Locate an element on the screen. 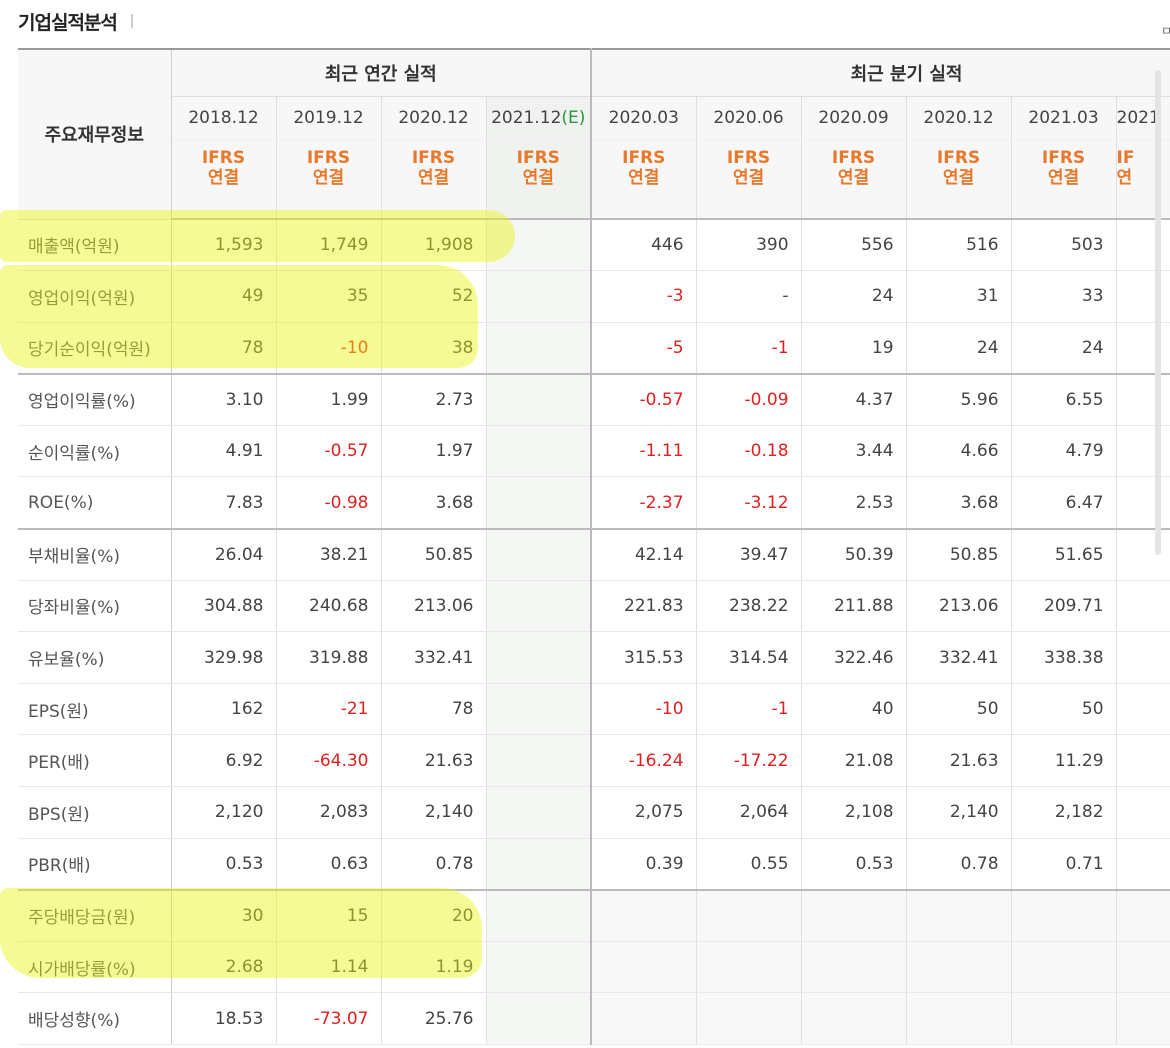  table-cell: 49 is located at coordinates (223, 296).